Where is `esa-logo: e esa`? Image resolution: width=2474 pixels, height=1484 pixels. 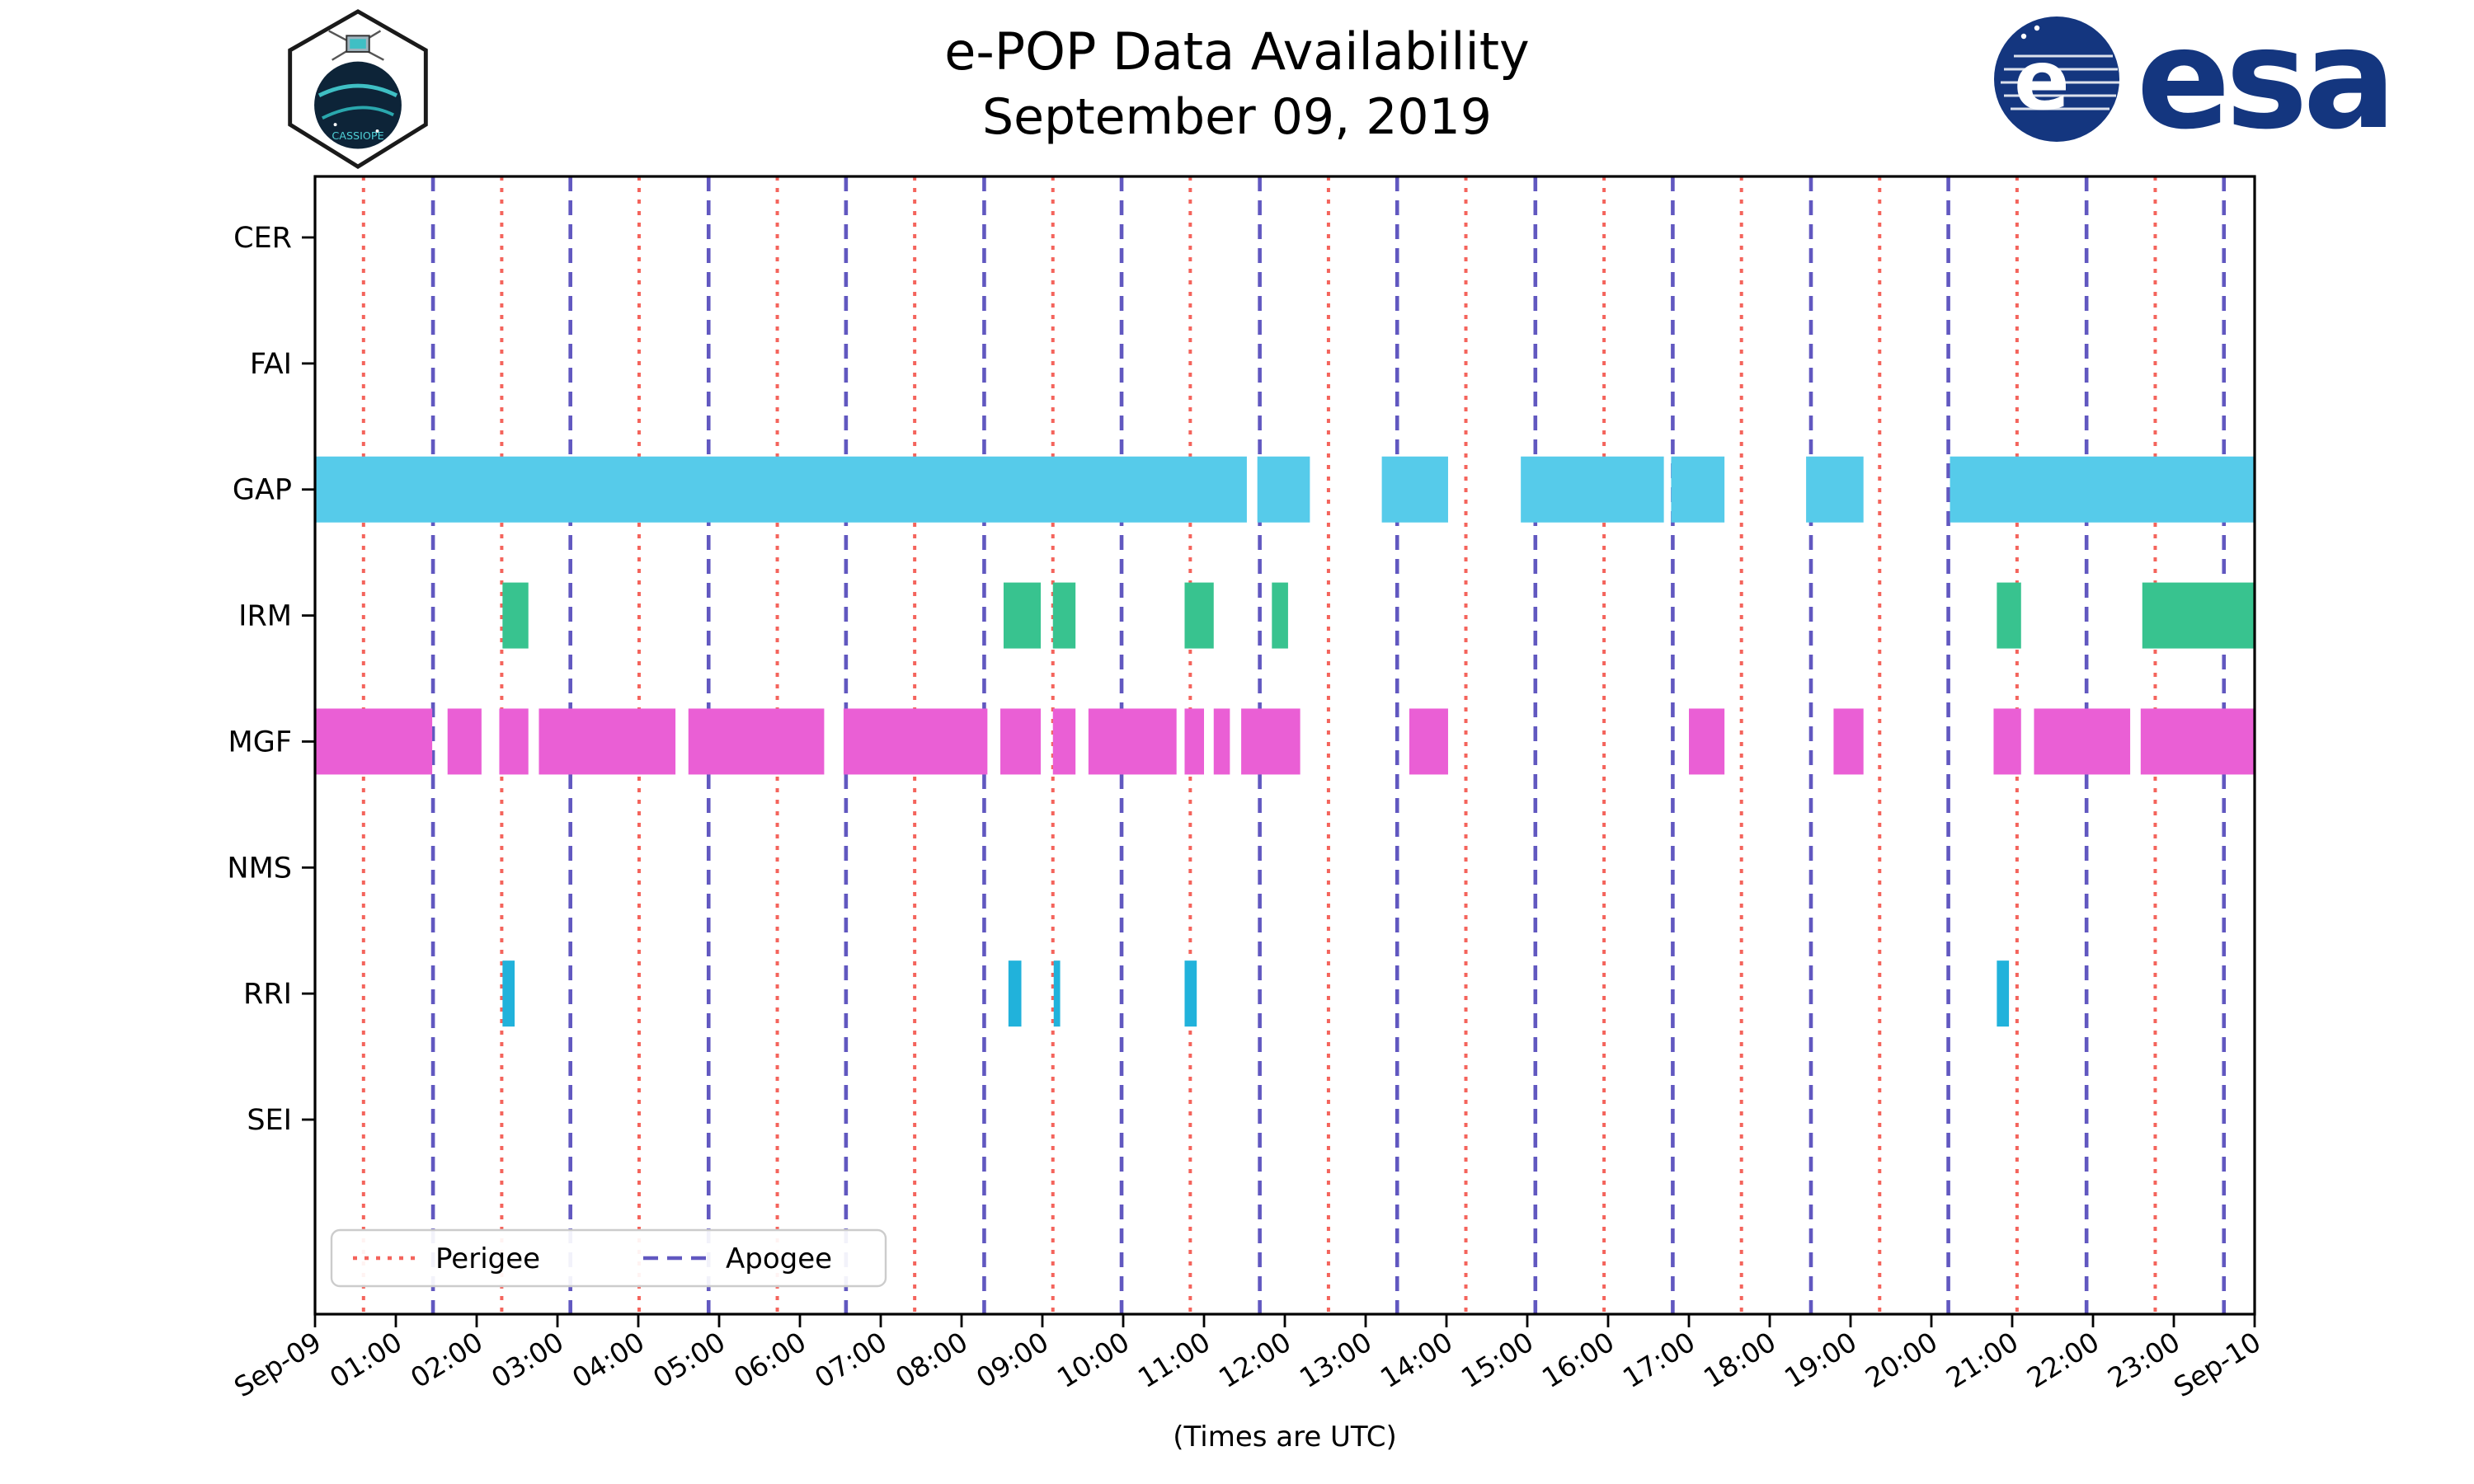
esa-logo: e esa is located at coordinates (2194, 80).